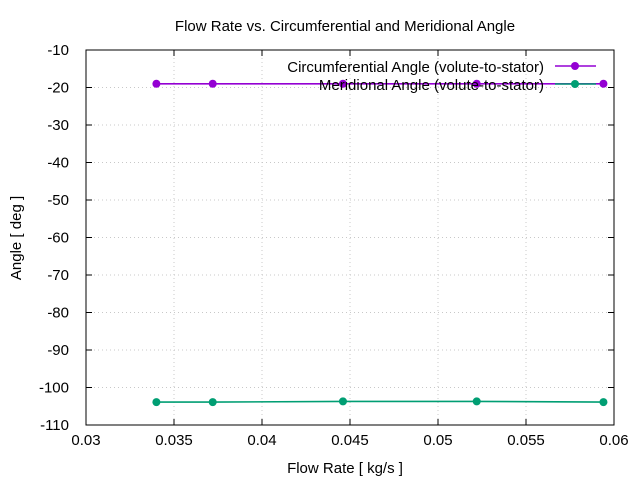 Image resolution: width=640 pixels, height=480 pixels. Describe the element at coordinates (613, 440) in the screenshot. I see `x-tick-label: 0.06` at that location.